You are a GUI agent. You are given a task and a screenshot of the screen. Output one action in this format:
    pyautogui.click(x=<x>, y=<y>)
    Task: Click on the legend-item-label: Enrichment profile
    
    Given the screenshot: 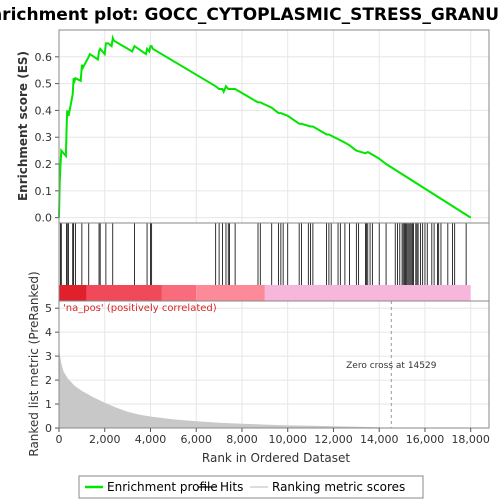 What is the action you would take?
    pyautogui.click(x=162, y=487)
    